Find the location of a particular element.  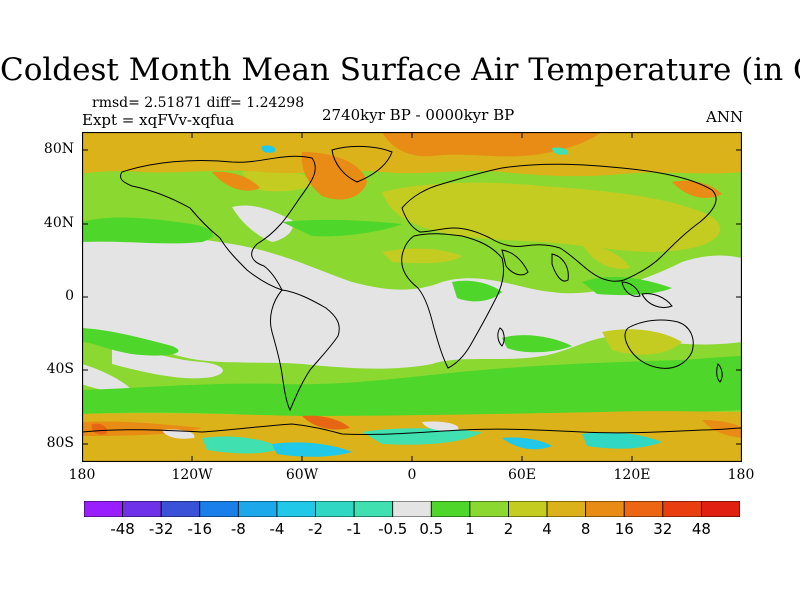

lat-label-80n: 80N is located at coordinates (58, 149).